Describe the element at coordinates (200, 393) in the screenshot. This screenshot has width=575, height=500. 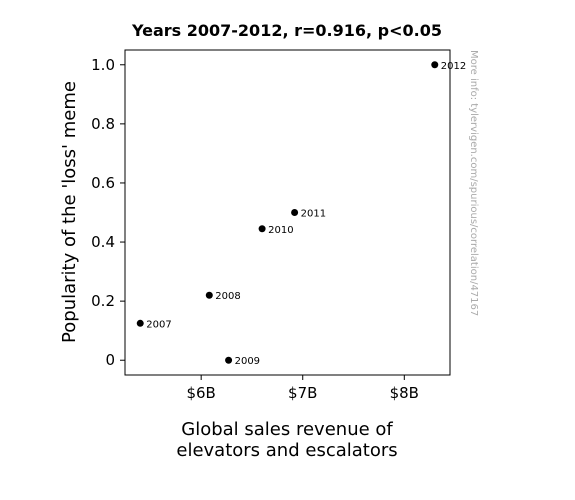
I see `x-tick-label: $6B` at that location.